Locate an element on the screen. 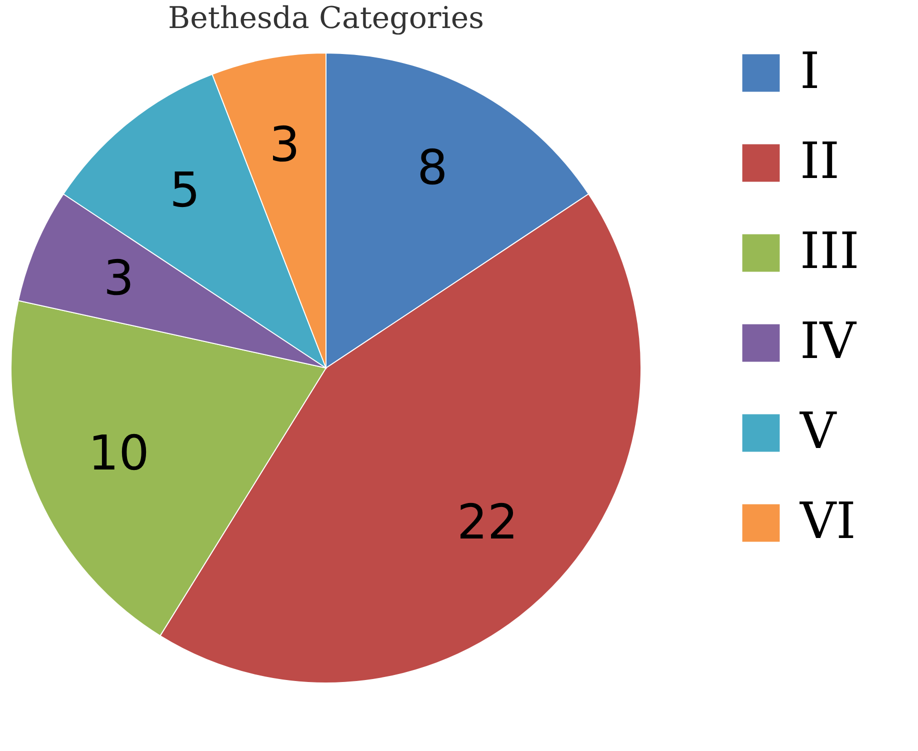 Image resolution: width=918 pixels, height=751 pixels. data-label: 5 is located at coordinates (185, 190).